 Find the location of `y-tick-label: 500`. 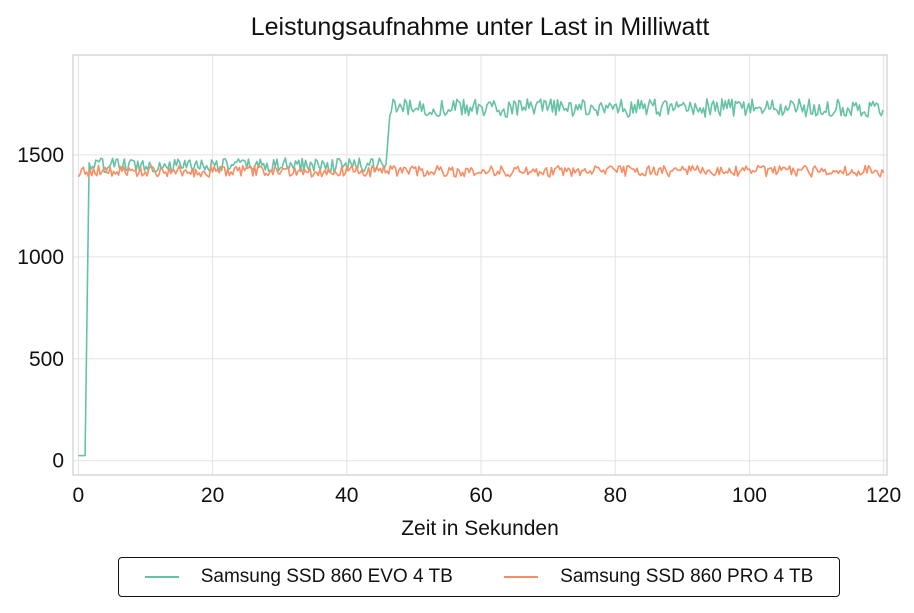

y-tick-label: 500 is located at coordinates (46, 359).